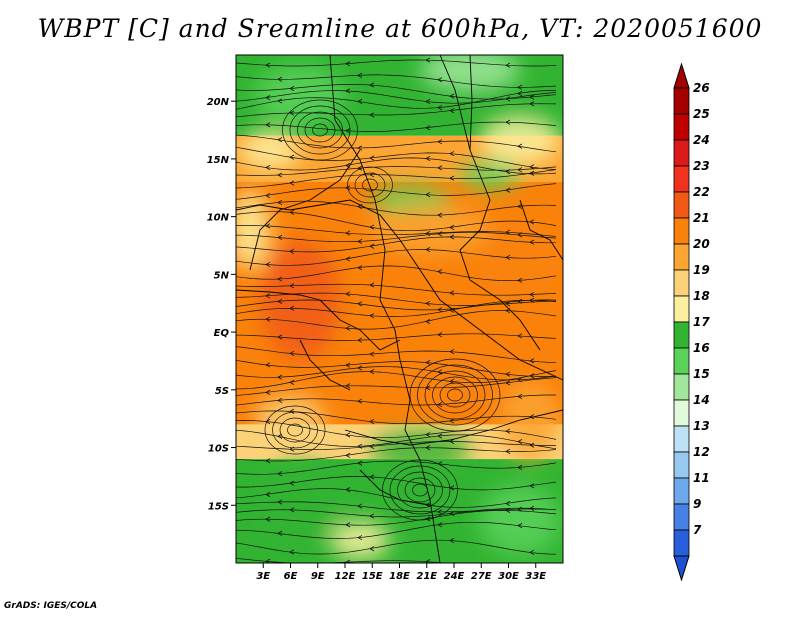  I want to click on colorbar-label: 13, so click(701, 426).